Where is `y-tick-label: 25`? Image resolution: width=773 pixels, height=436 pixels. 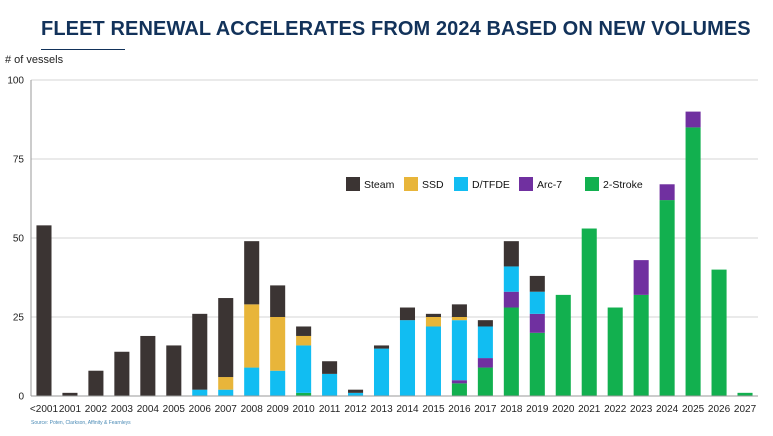 y-tick-label: 25 is located at coordinates (19, 318).